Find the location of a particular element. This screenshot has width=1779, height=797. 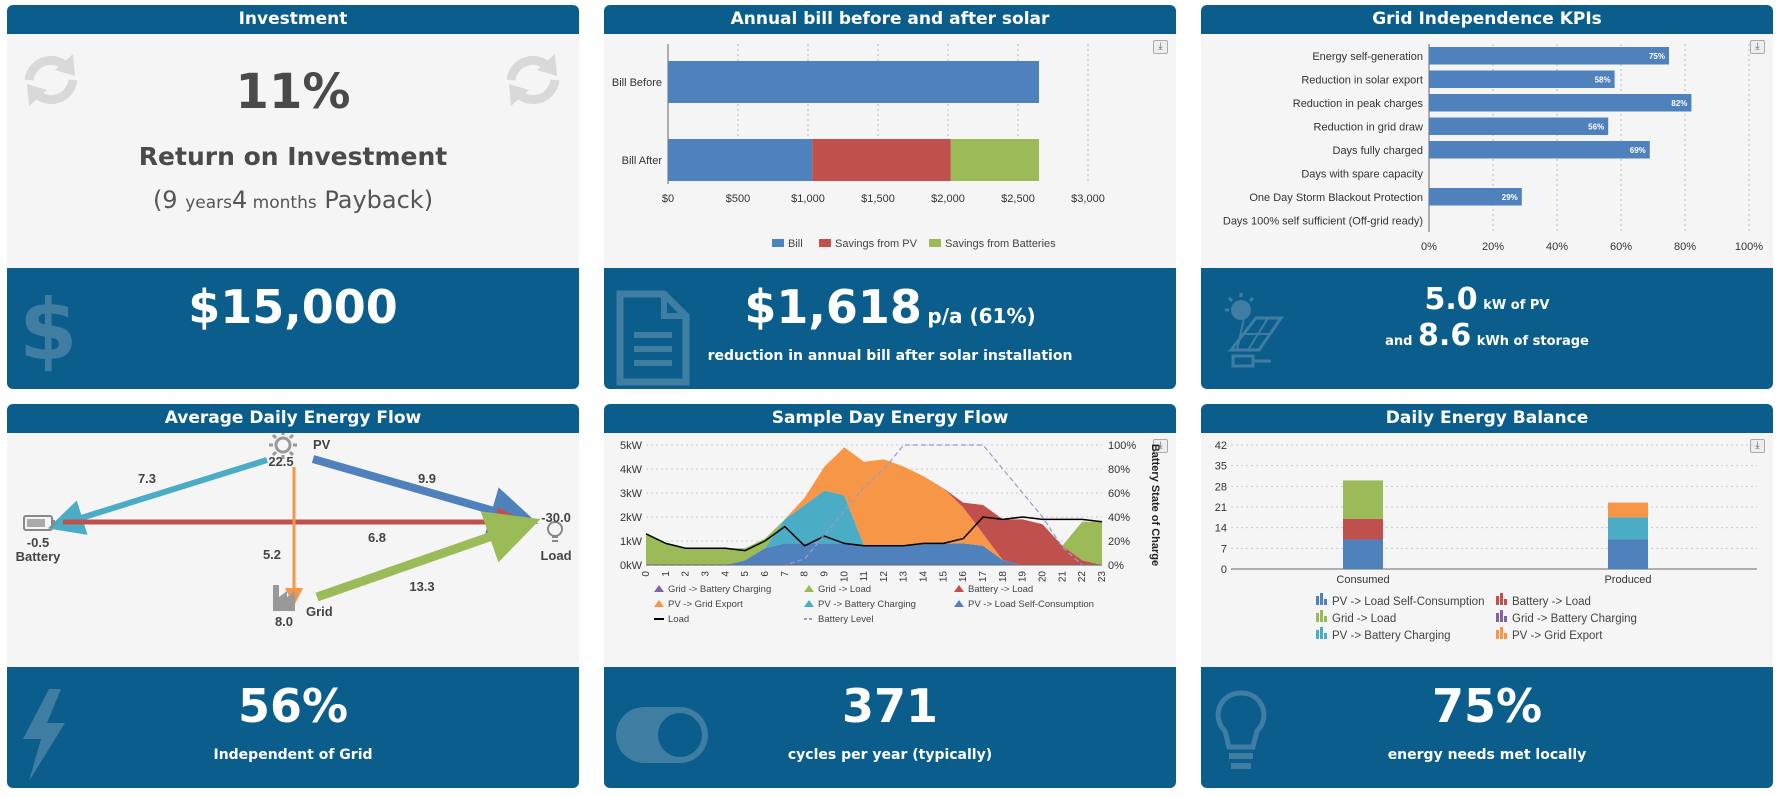

legend-label: PV -> Load Self-Consumption is located at coordinates (1031, 604).